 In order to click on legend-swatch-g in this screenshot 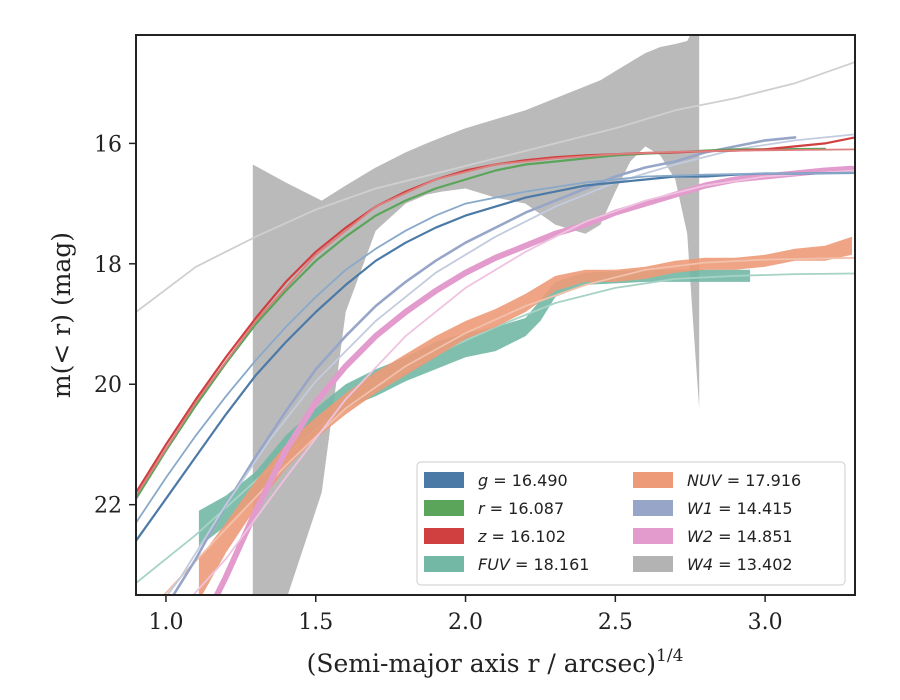, I will do `click(444, 480)`.